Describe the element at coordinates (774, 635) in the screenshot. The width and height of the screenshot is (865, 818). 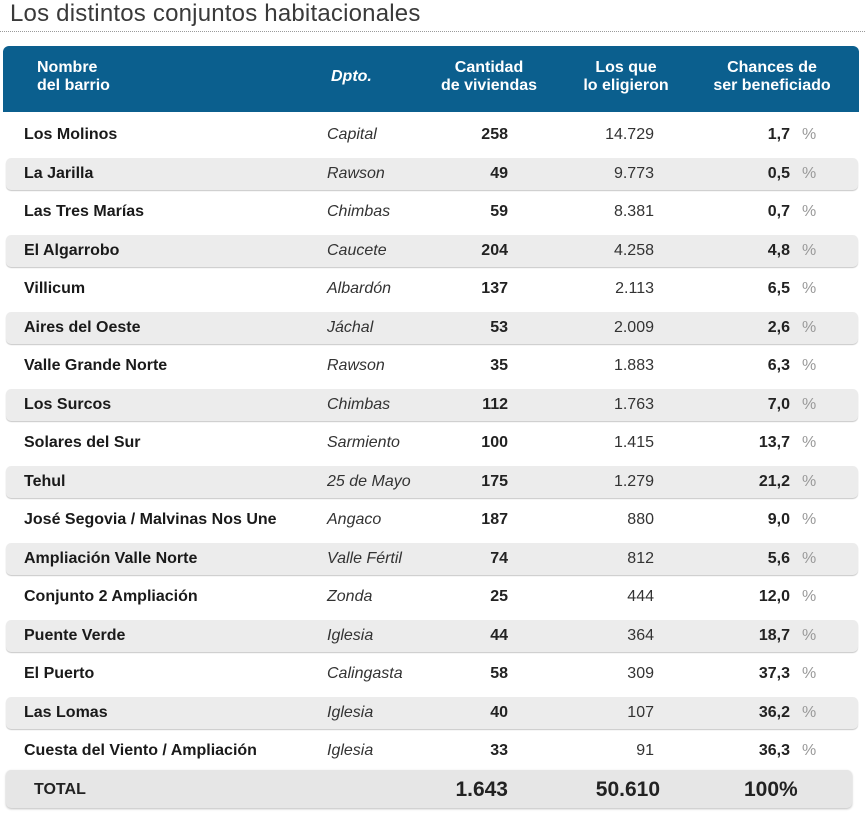
I see `chances-cell: 18,7` at that location.